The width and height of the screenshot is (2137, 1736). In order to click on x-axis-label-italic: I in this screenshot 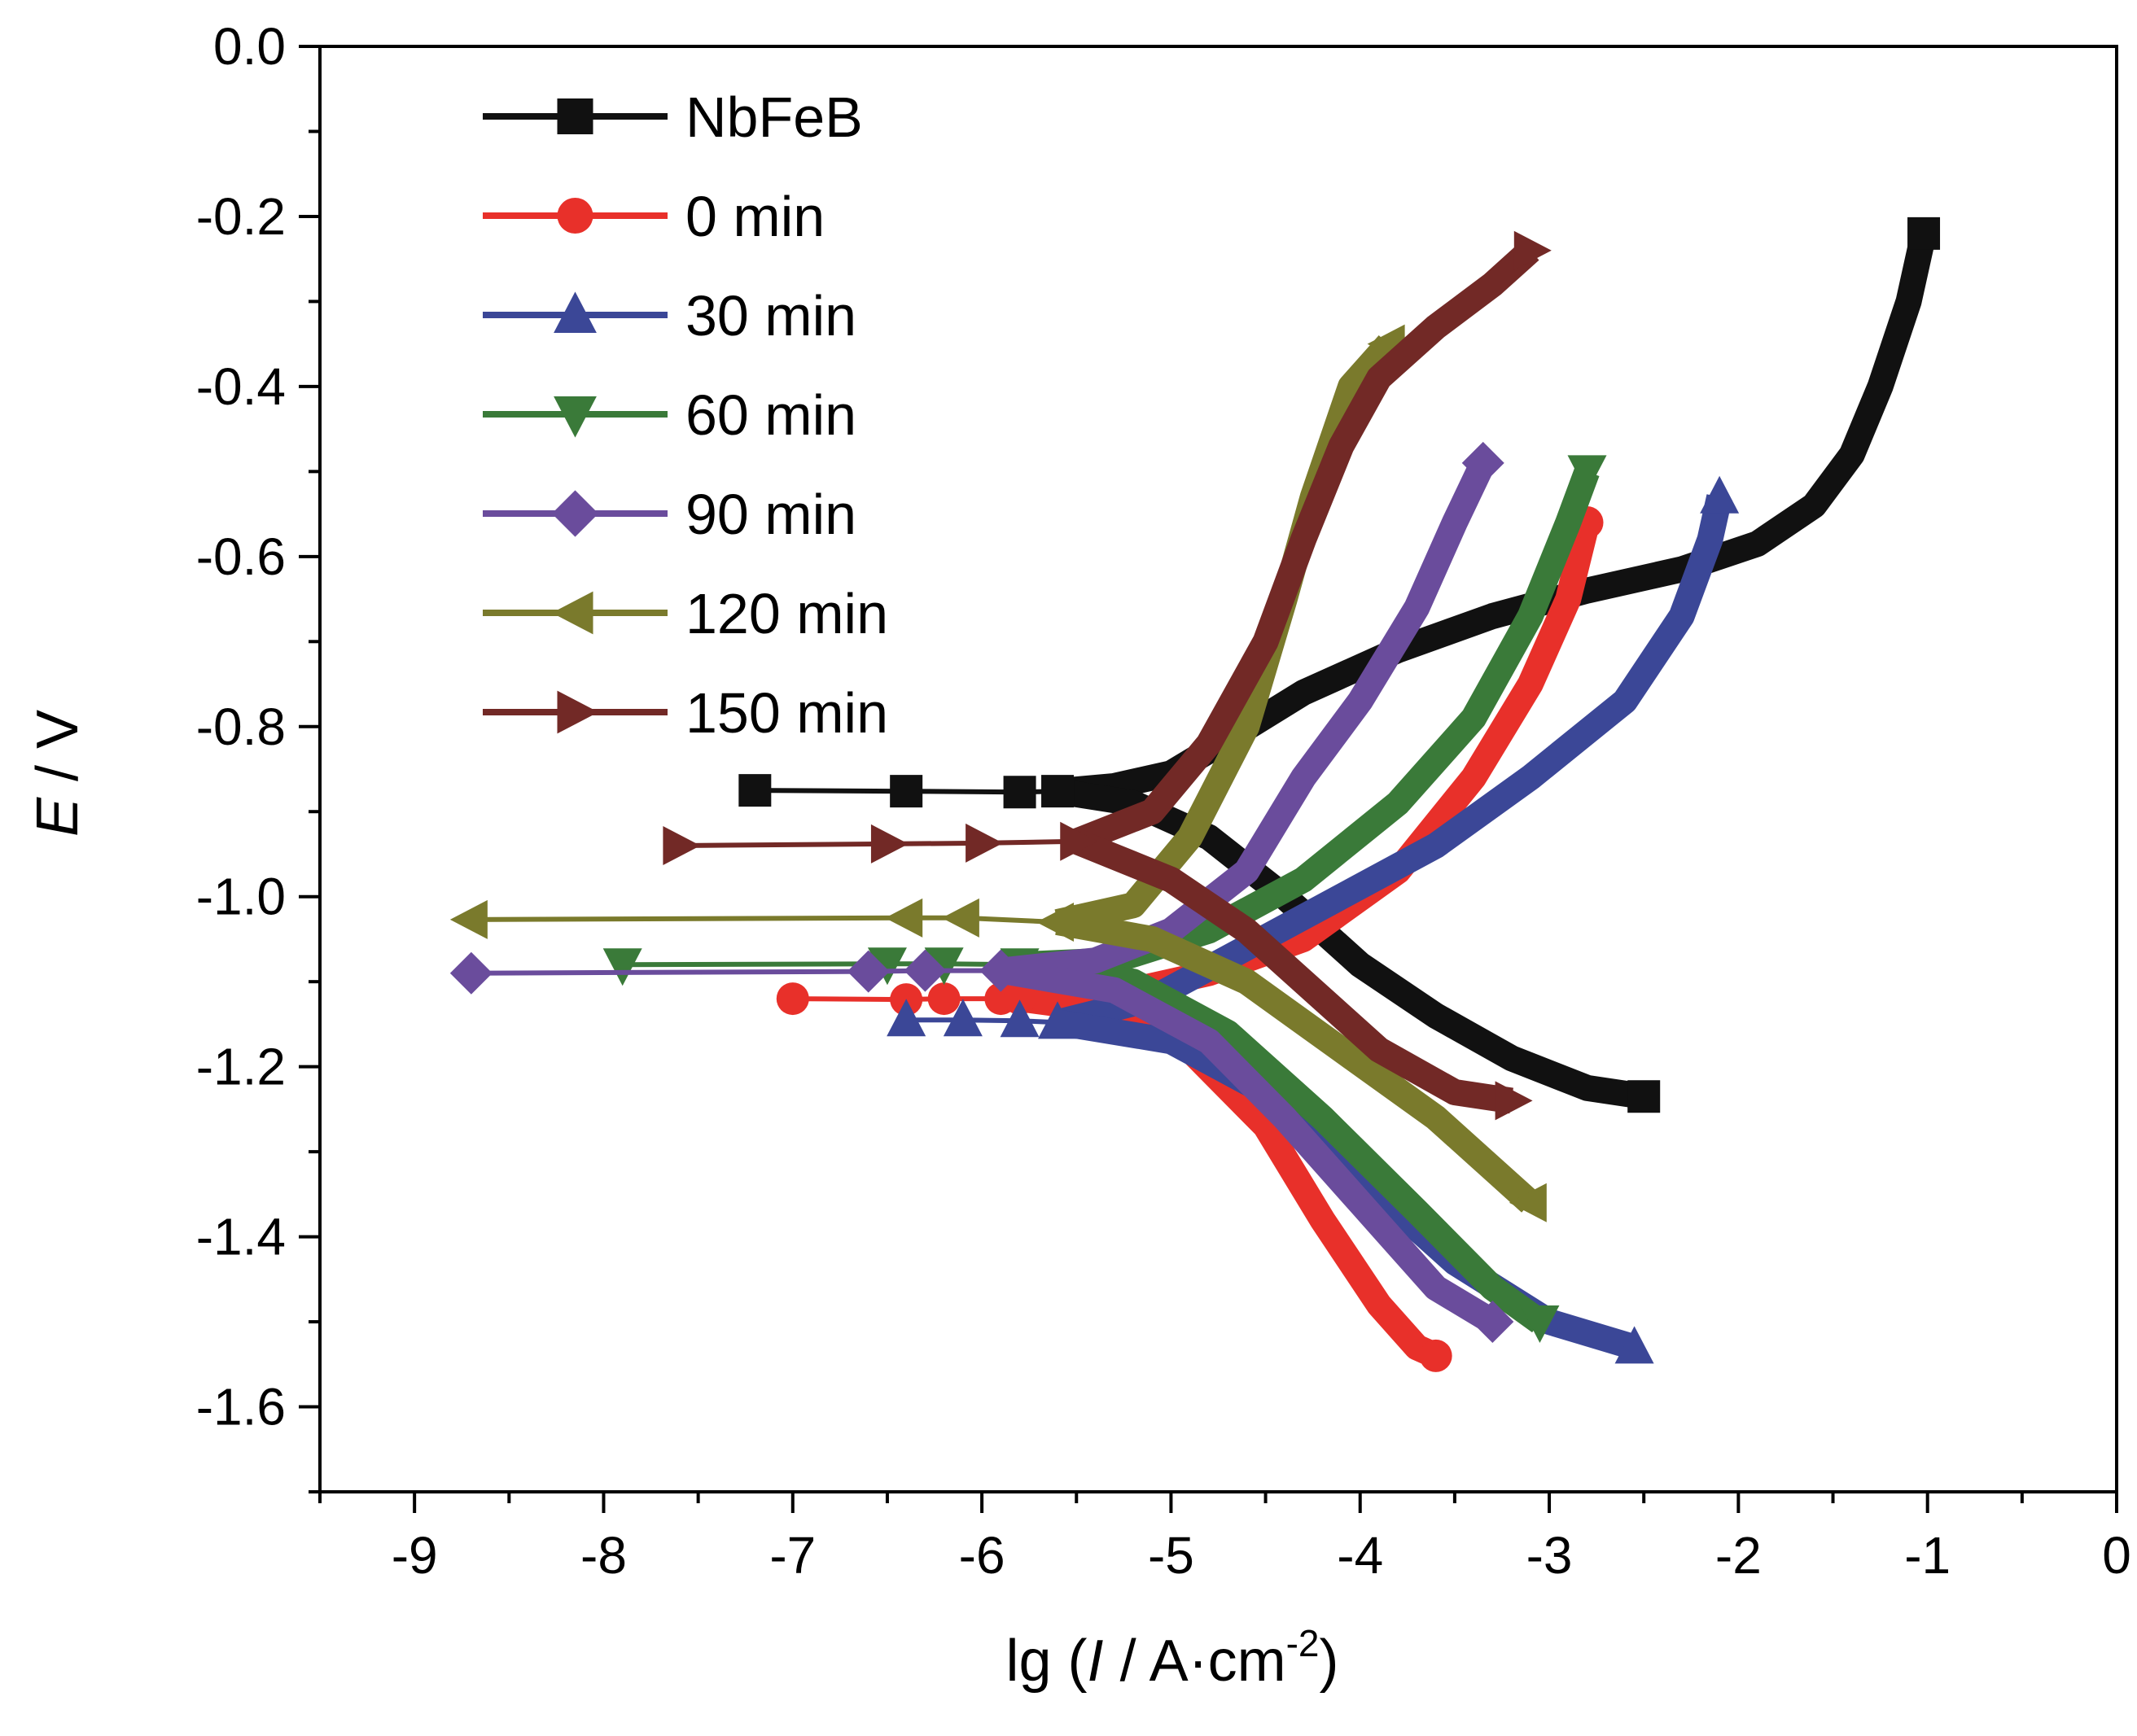, I will do `click(1096, 1661)`.